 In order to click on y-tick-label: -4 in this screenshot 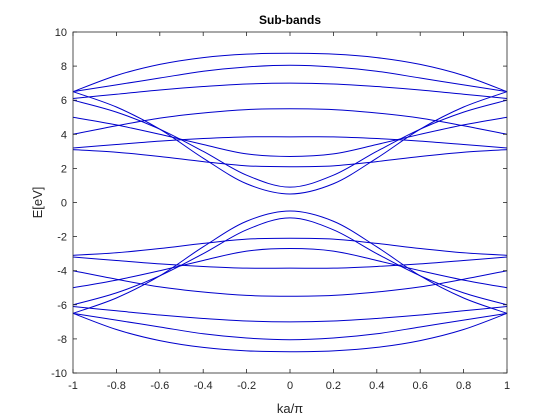, I will do `click(62, 272)`.